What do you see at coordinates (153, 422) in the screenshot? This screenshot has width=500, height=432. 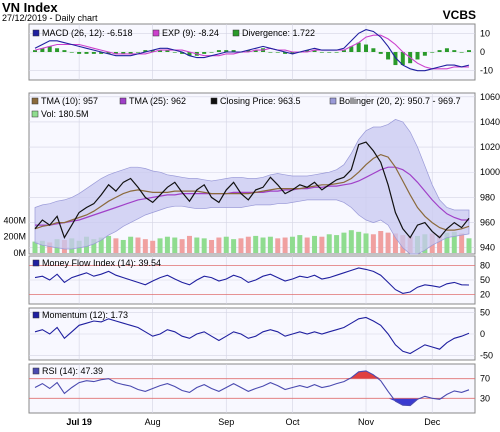 I see `x-axis-label-1: Aug` at bounding box center [153, 422].